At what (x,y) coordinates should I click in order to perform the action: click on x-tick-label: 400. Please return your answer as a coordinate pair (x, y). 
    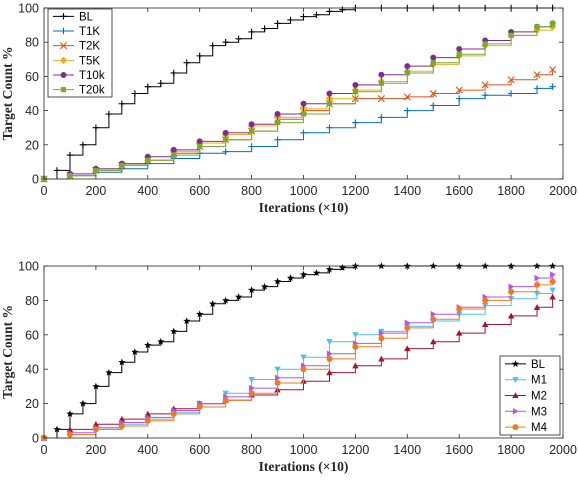
    Looking at the image, I should click on (147, 191).